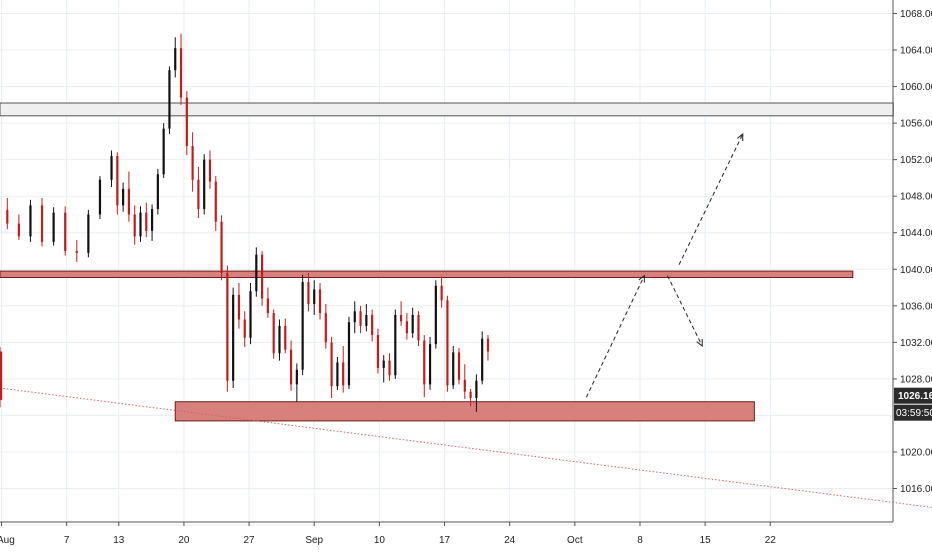 This screenshot has height=555, width=932. Describe the element at coordinates (7, 540) in the screenshot. I see `x-tick-label: Aug` at that location.